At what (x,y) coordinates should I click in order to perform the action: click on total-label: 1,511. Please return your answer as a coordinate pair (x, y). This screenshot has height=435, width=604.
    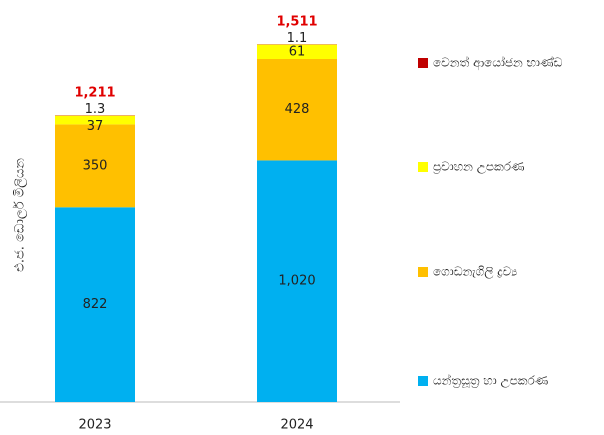
    Looking at the image, I should click on (296, 22).